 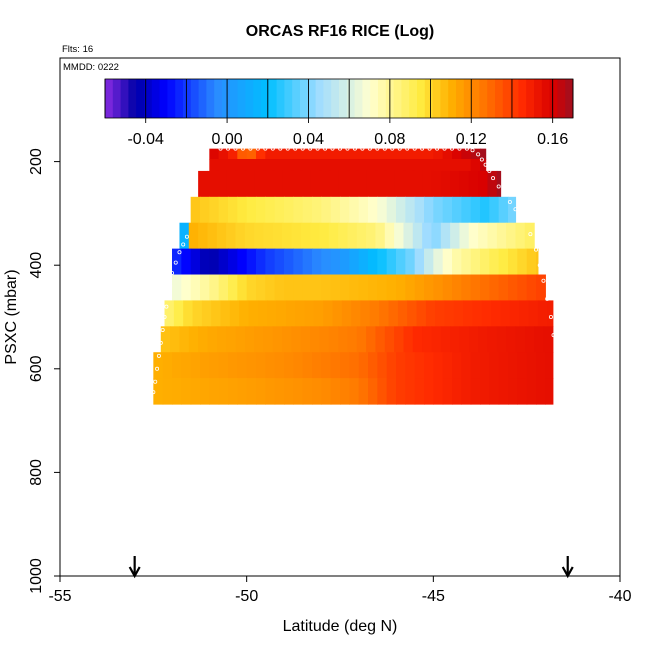 What do you see at coordinates (44, 371) in the screenshot?
I see `y-axis: 200 400 600 800 1000` at bounding box center [44, 371].